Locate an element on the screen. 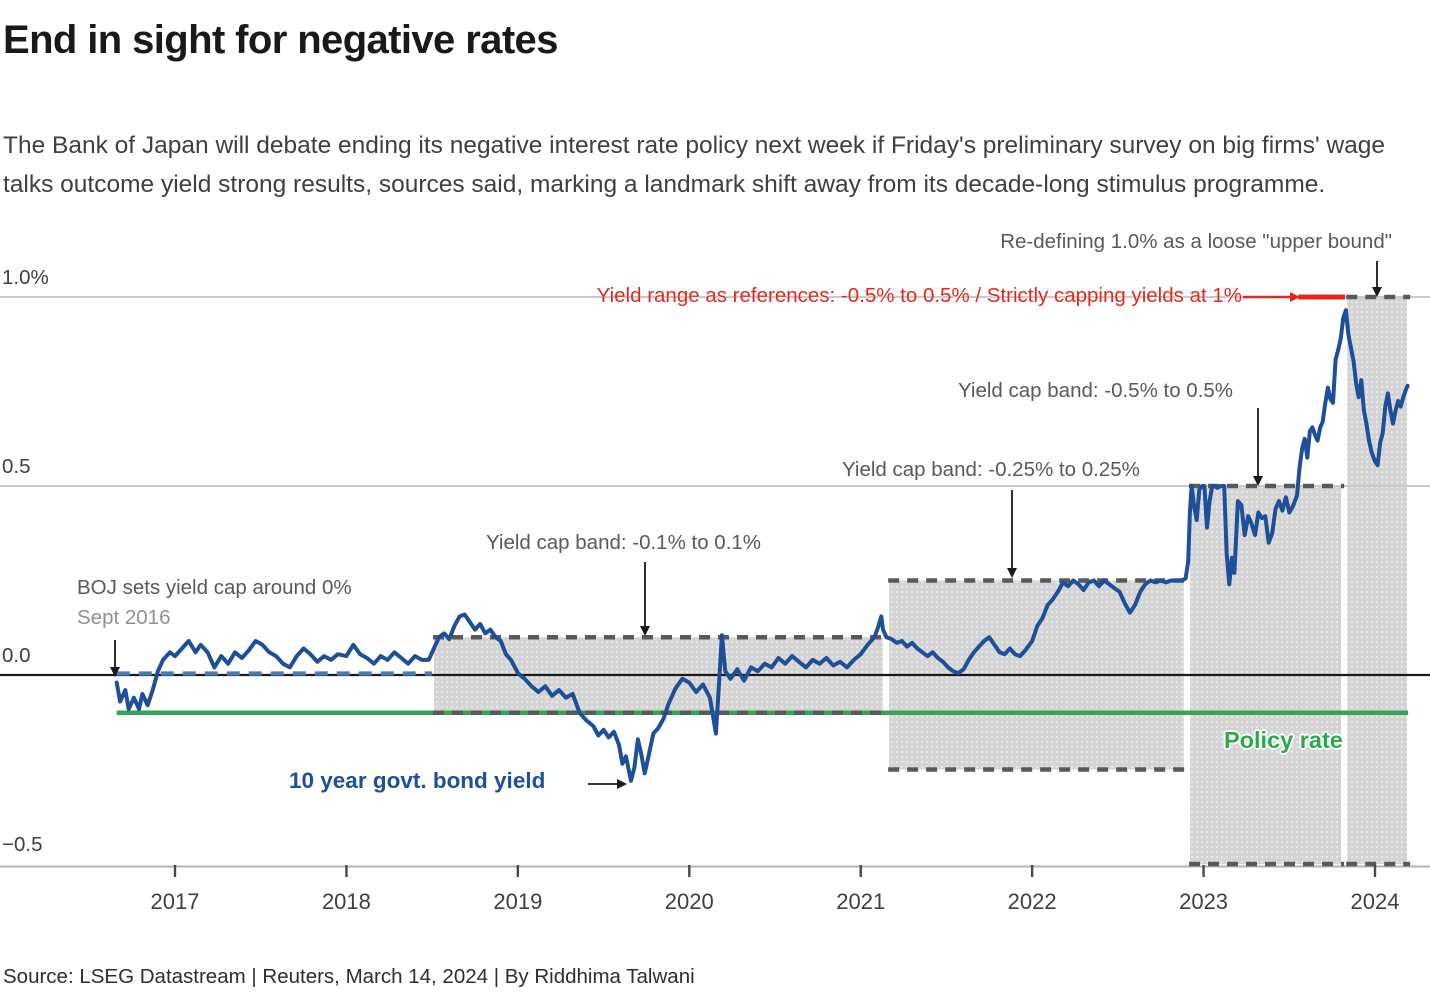 This screenshot has height=1000, width=1430. y-tick-label: 0.0 is located at coordinates (16, 655).